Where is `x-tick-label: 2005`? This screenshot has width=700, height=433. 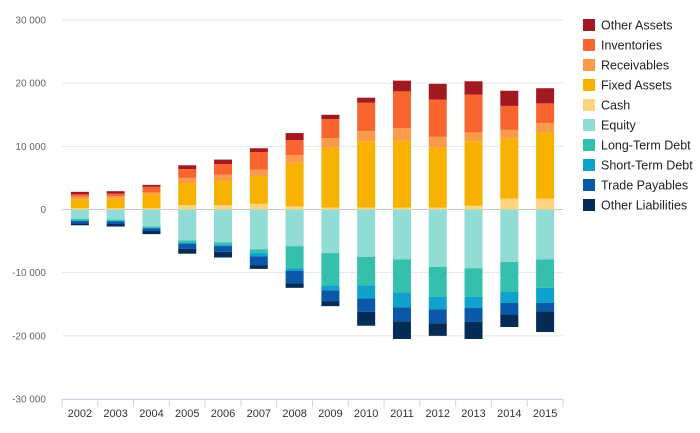 x-tick-label: 2005 is located at coordinates (187, 414).